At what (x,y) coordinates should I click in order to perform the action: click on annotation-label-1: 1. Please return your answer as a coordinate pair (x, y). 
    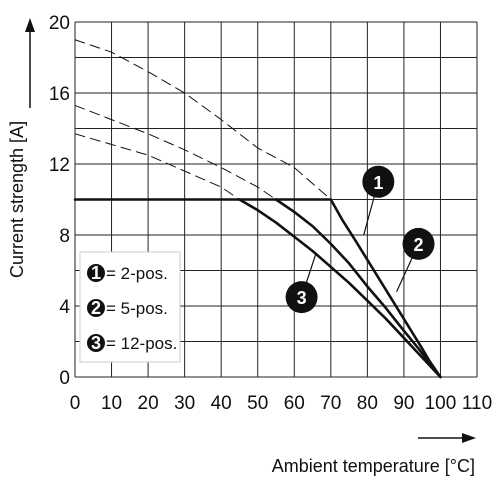
    Looking at the image, I should click on (378, 183).